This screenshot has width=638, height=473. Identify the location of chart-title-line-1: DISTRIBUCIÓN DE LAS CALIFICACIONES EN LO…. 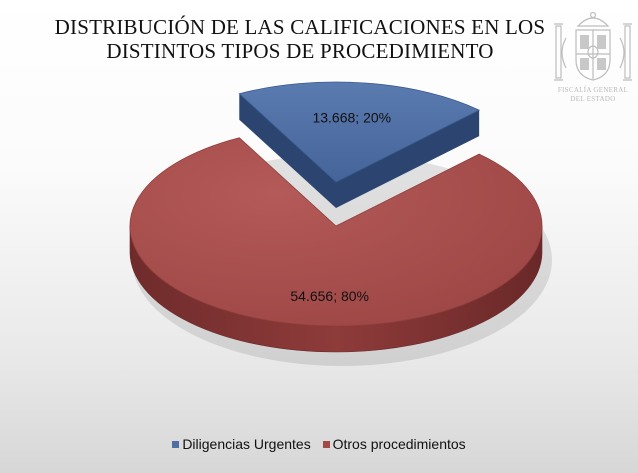
(300, 27).